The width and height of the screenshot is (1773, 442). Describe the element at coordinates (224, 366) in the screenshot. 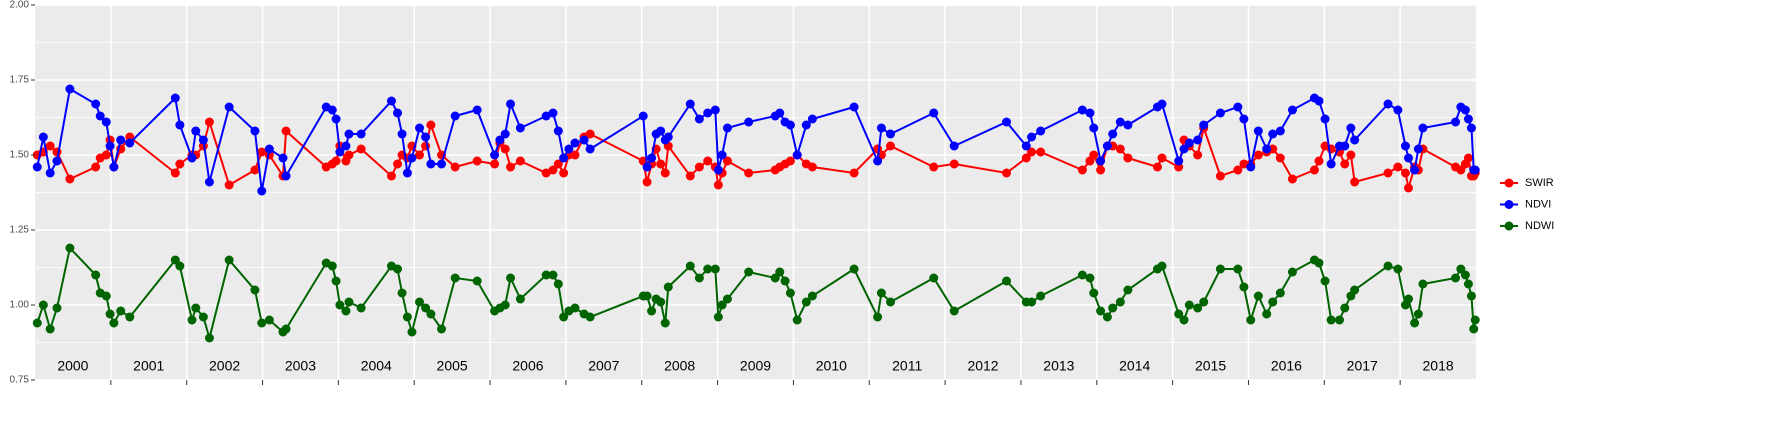

I see `year-label: 2002` at that location.